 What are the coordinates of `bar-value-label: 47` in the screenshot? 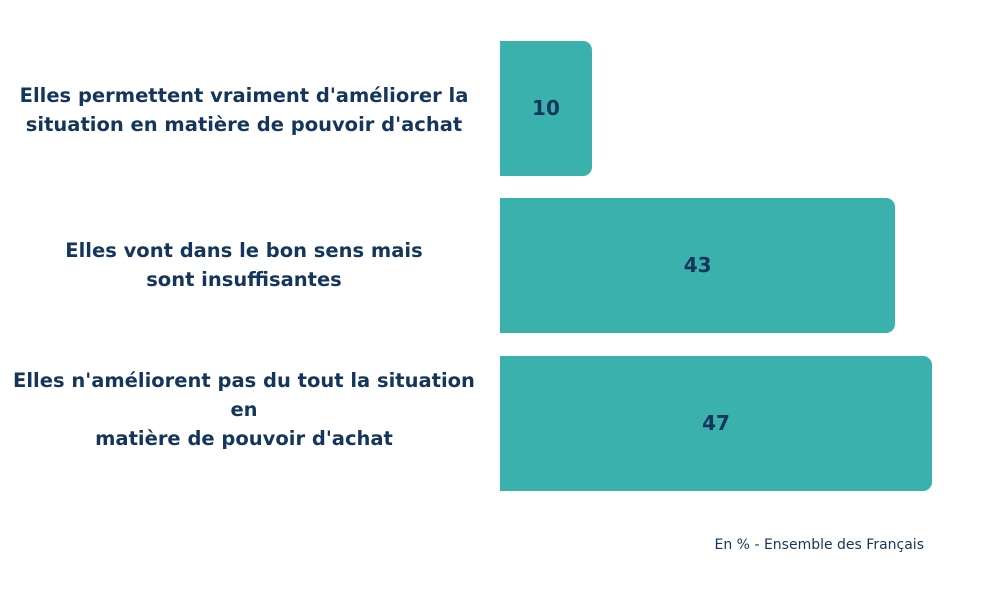 It's located at (716, 423).